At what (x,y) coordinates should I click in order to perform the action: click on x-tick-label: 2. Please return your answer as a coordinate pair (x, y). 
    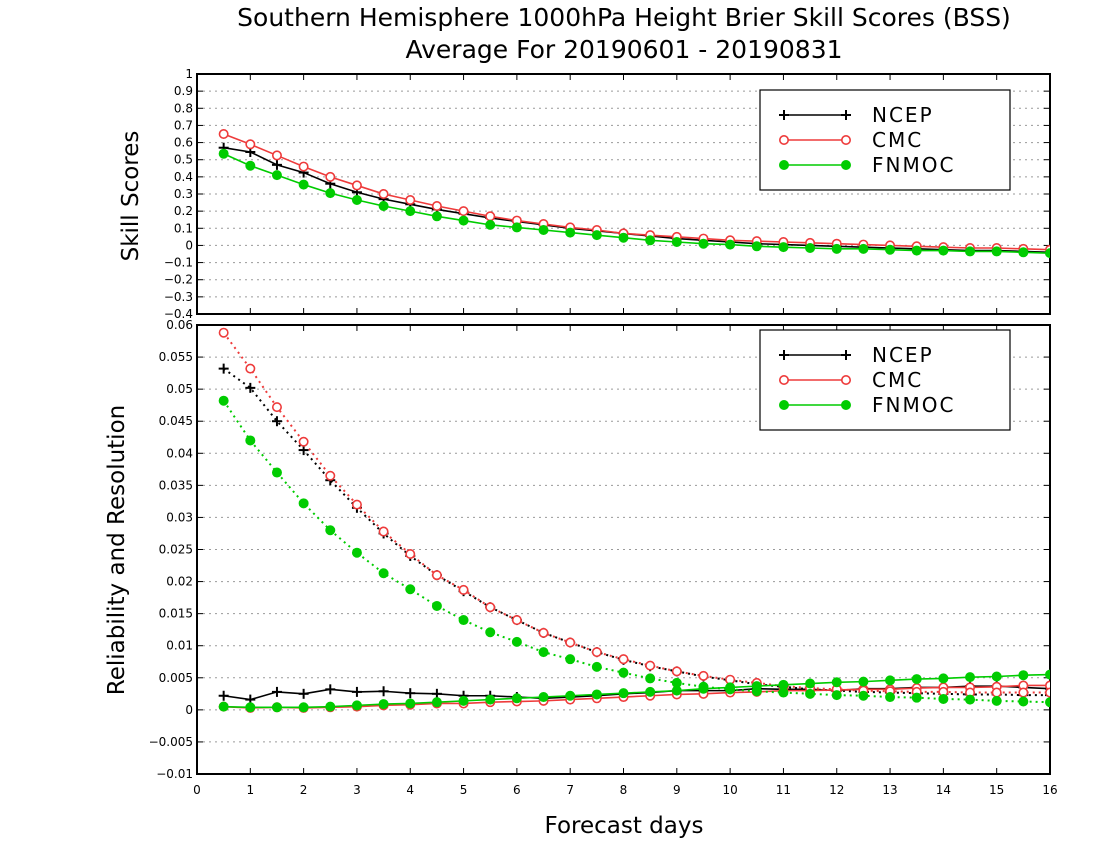
    Looking at the image, I should click on (304, 790).